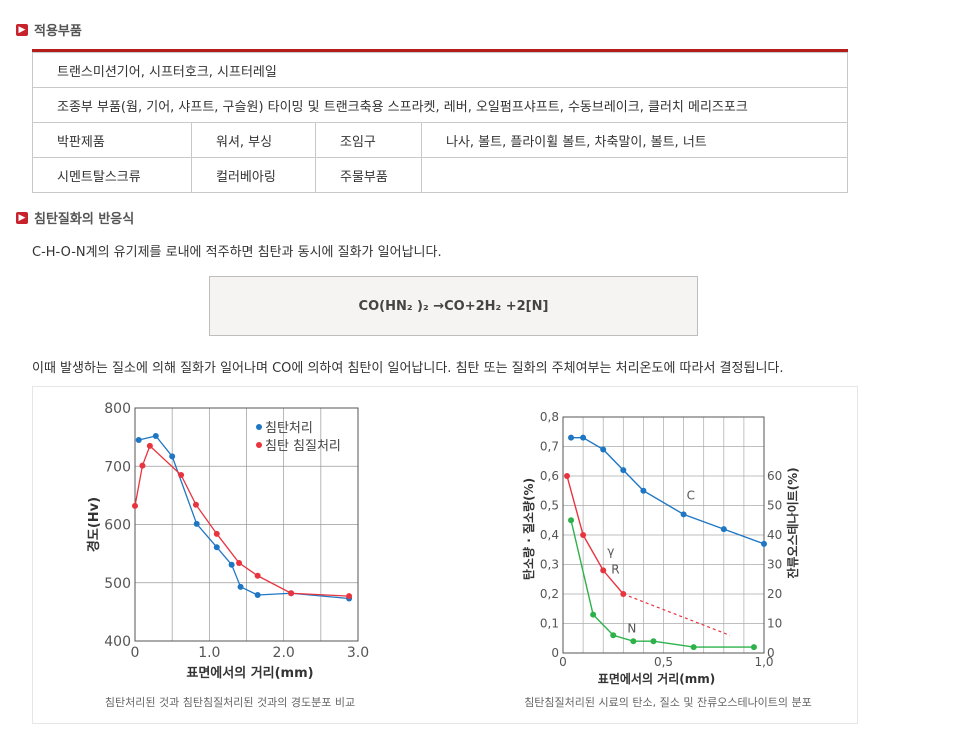 This screenshot has height=736, width=972. What do you see at coordinates (549, 417) in the screenshot?
I see `y-tick-label: 0,8` at bounding box center [549, 417].